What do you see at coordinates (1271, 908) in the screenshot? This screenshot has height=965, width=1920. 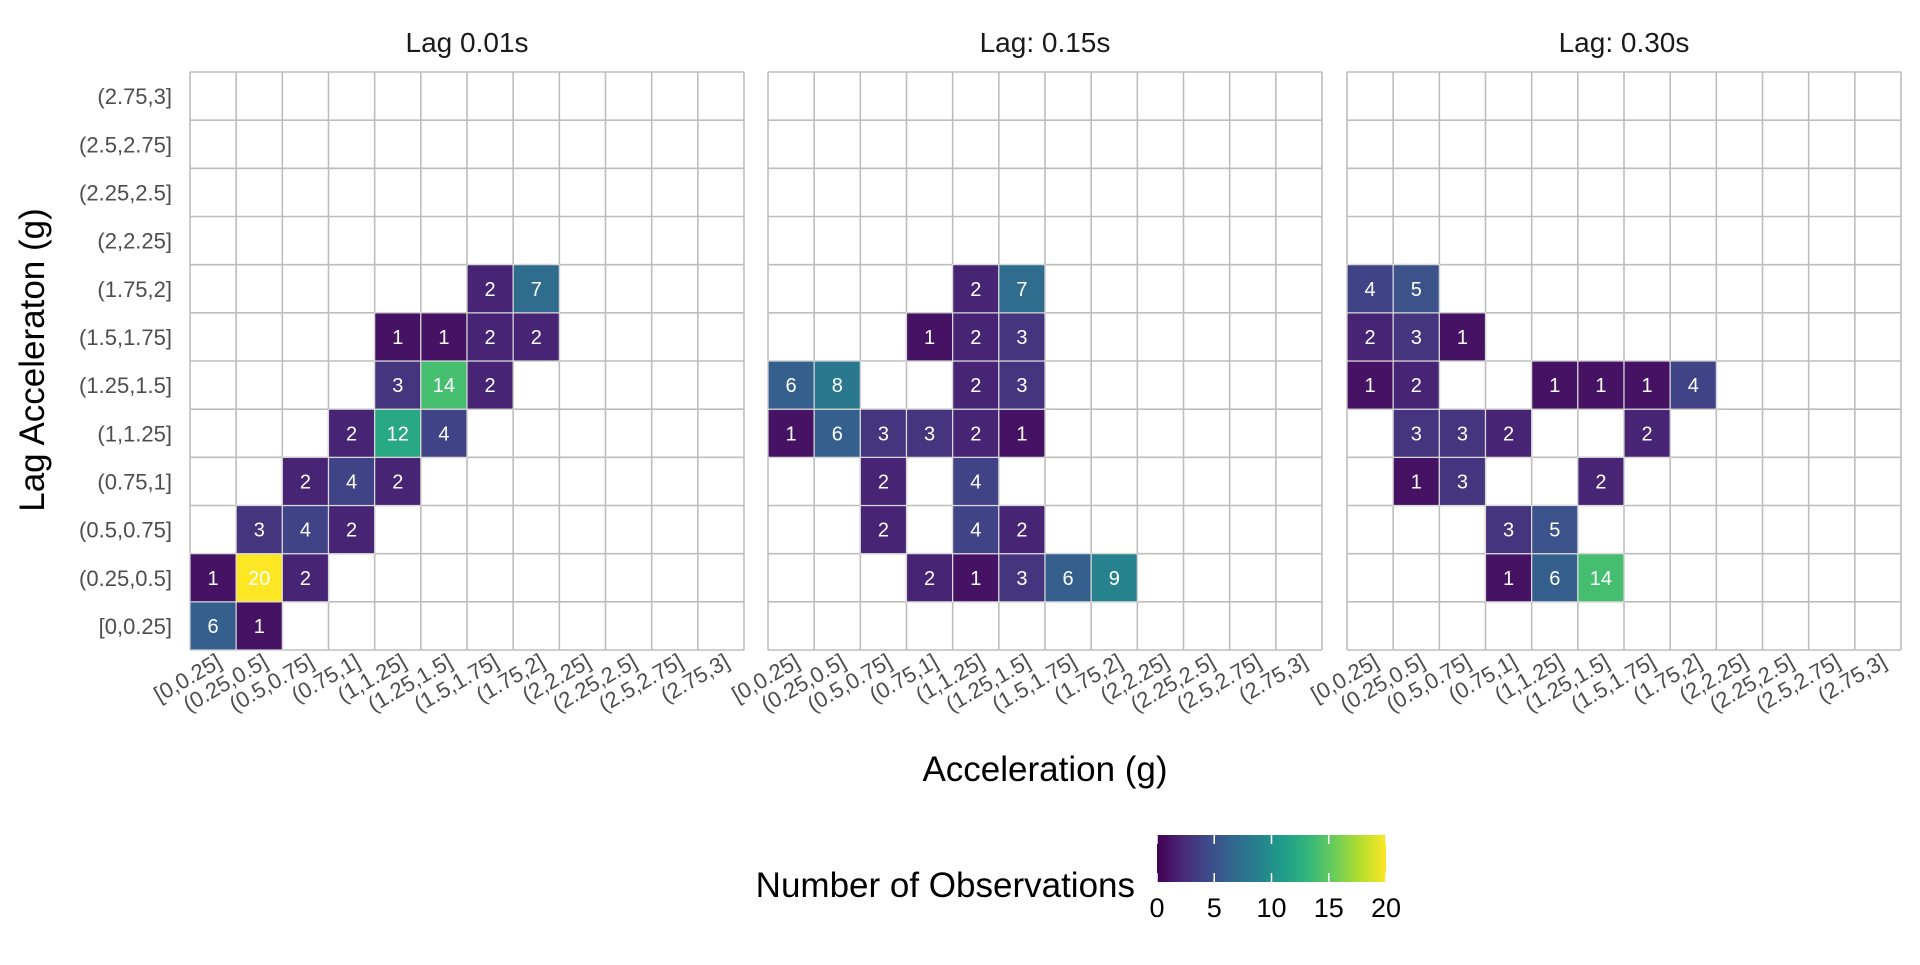 I see `legend-tick-label: 10` at bounding box center [1271, 908].